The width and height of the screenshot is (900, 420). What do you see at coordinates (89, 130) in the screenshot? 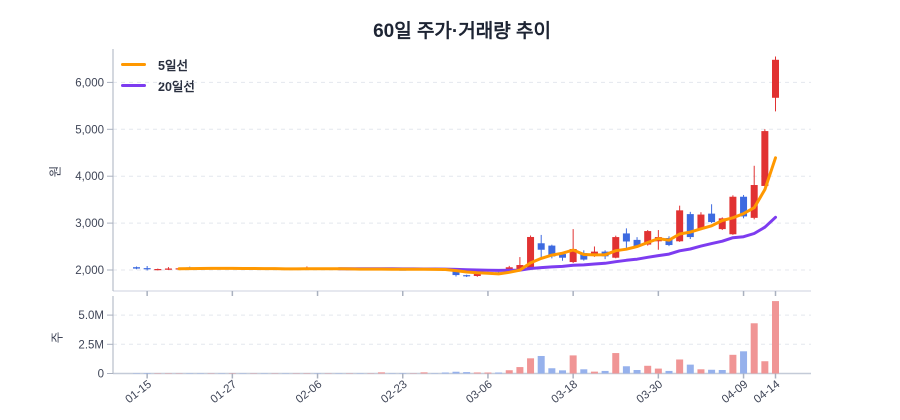
I see `price-tick-label: 5,000` at bounding box center [89, 130].